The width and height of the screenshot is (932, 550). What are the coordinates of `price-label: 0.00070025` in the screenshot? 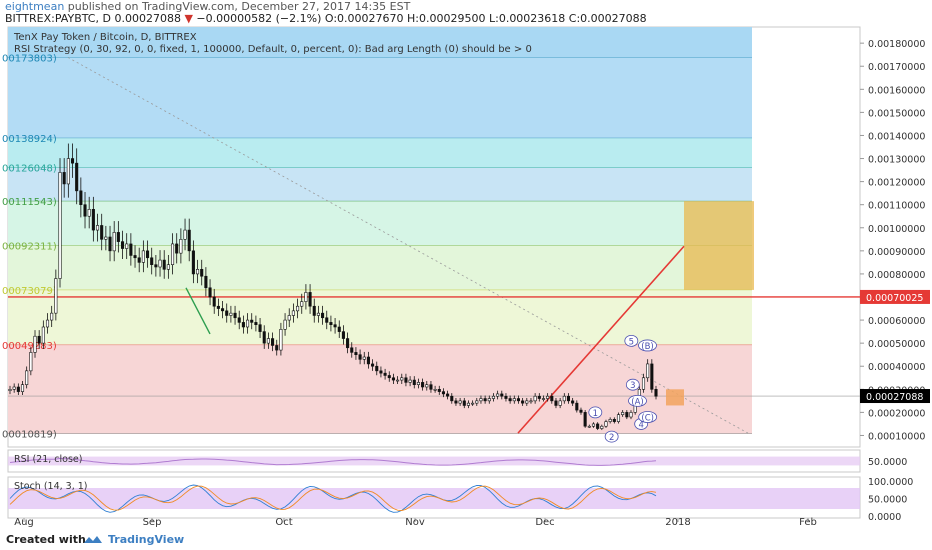 It's located at (894, 298).